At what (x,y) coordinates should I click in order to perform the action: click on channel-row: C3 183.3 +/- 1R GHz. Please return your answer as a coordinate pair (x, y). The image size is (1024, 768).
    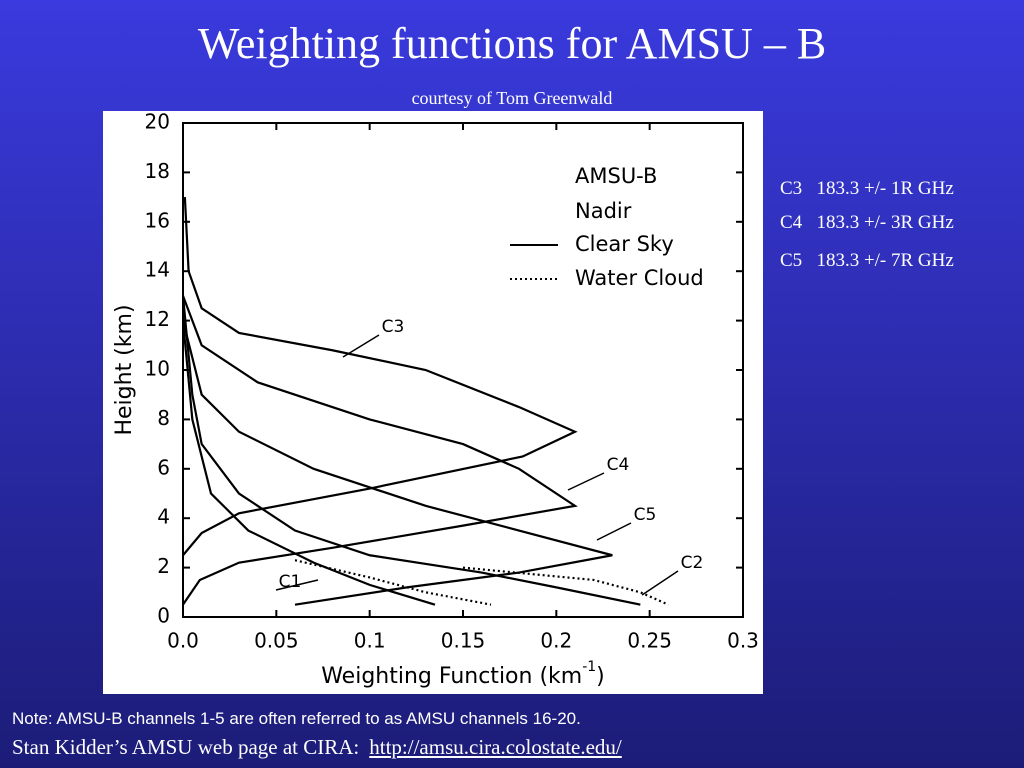
    Looking at the image, I should click on (867, 189).